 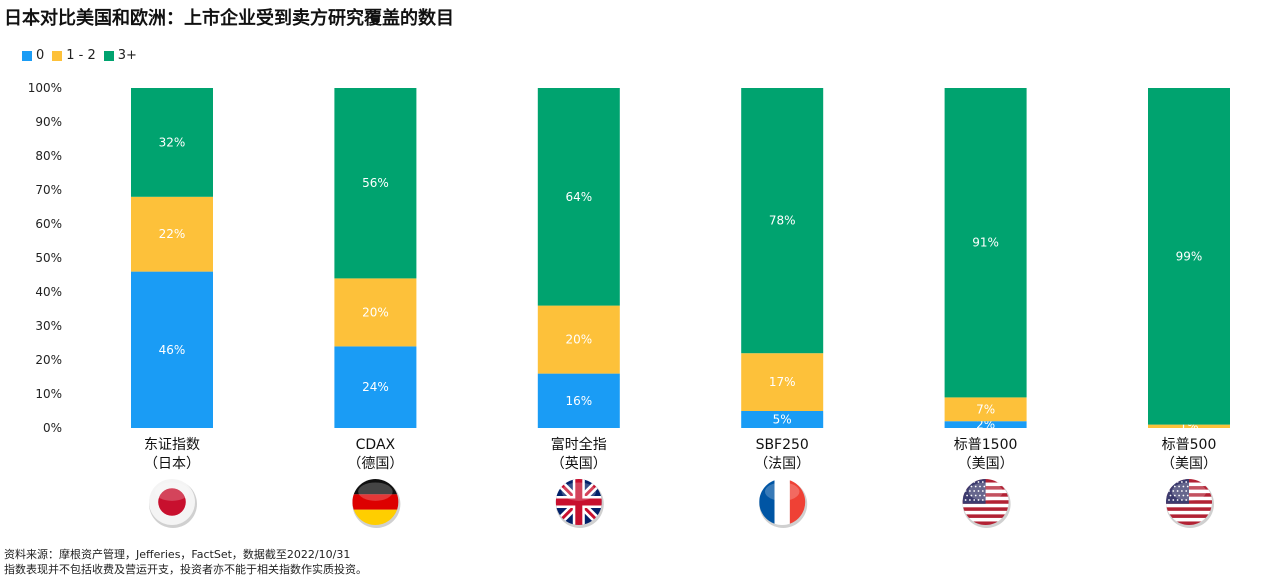 I want to click on y-tick-label: 10%, so click(x=48, y=394).